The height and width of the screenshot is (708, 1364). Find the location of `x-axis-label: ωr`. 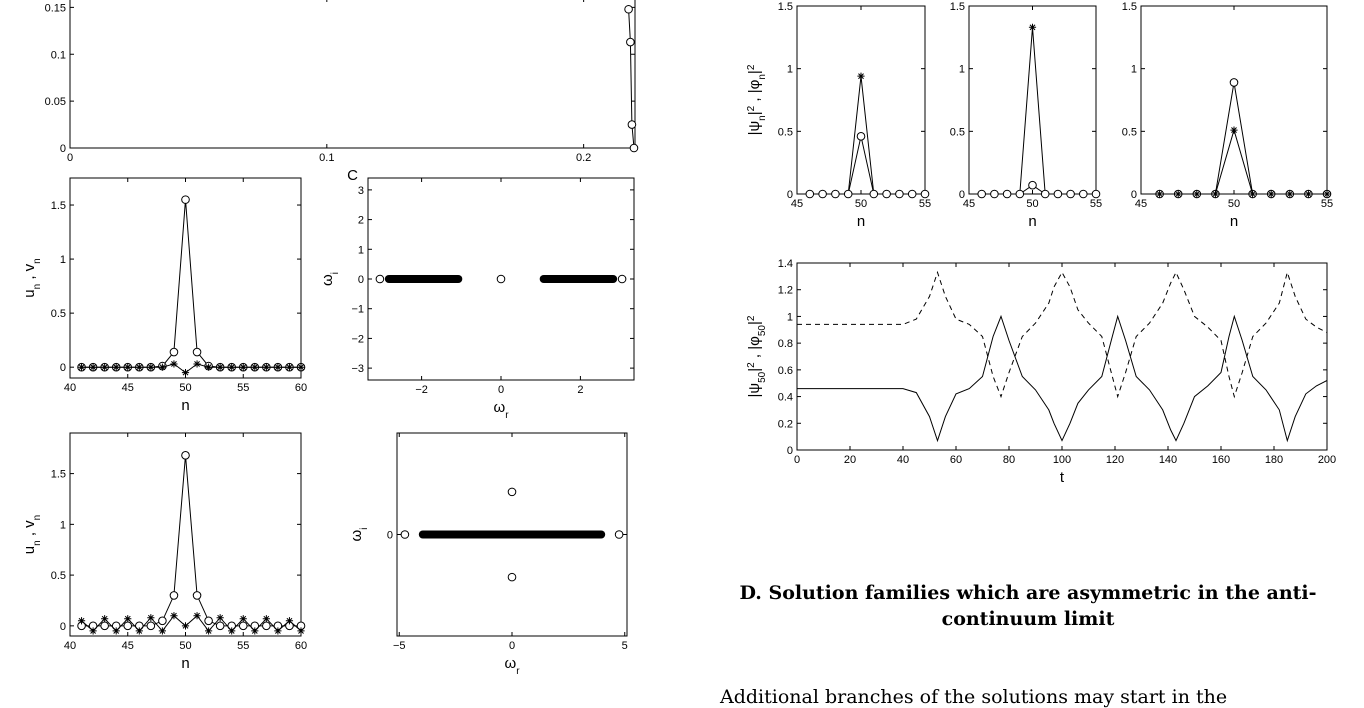

x-axis-label: ωr is located at coordinates (512, 666).